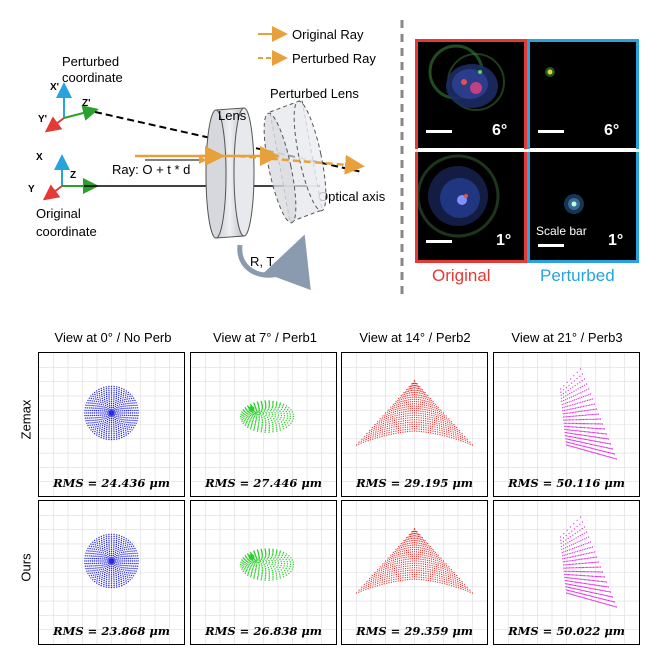 This screenshot has width=672, height=665. Describe the element at coordinates (414, 483) in the screenshot. I see `rms-label: RMS = 29.195 μm` at that location.